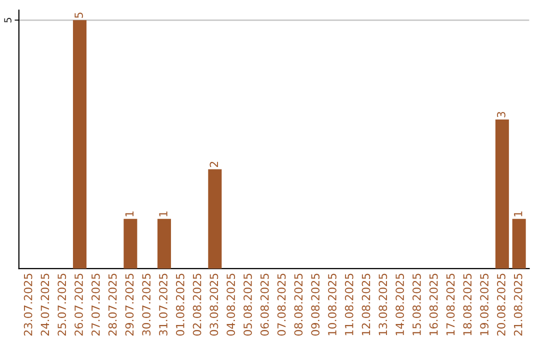 The image size is (540, 340). I want to click on x-tick-label: 21.08.2025, so click(518, 305).